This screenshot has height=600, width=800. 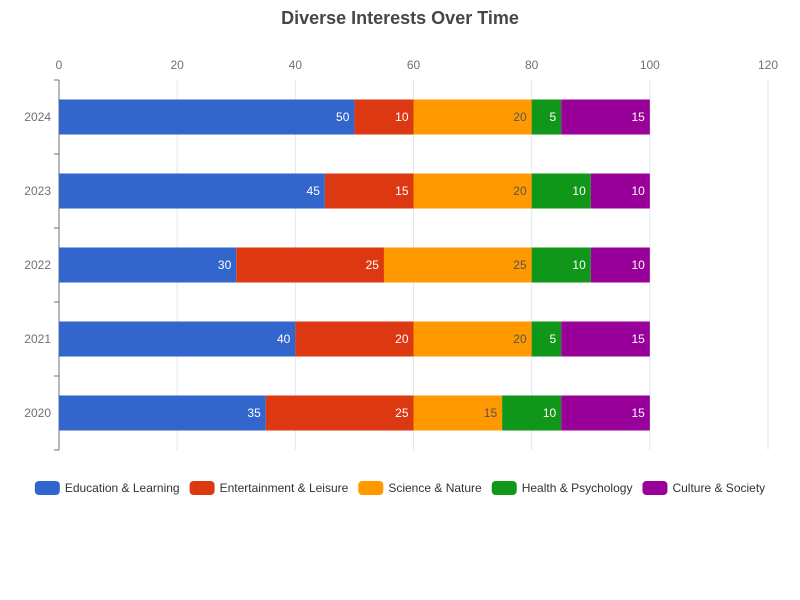 I want to click on x-tick-label: 40, so click(x=296, y=65).